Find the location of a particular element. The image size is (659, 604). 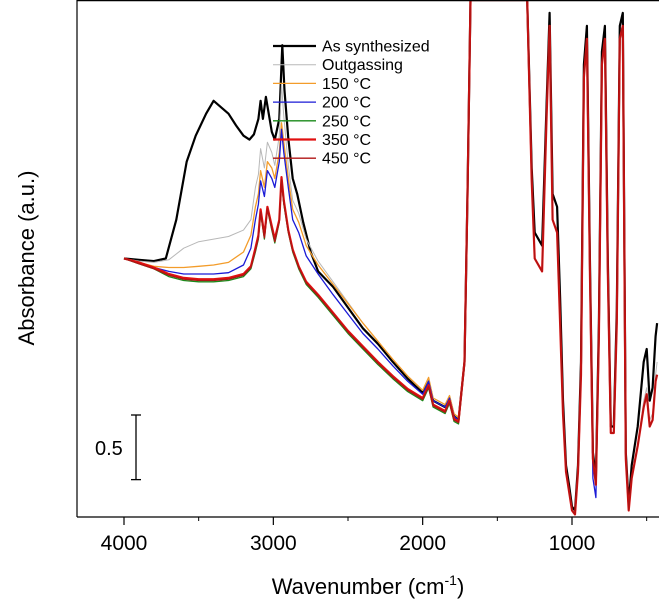

scale-bar: 0.5 is located at coordinates (118, 447).